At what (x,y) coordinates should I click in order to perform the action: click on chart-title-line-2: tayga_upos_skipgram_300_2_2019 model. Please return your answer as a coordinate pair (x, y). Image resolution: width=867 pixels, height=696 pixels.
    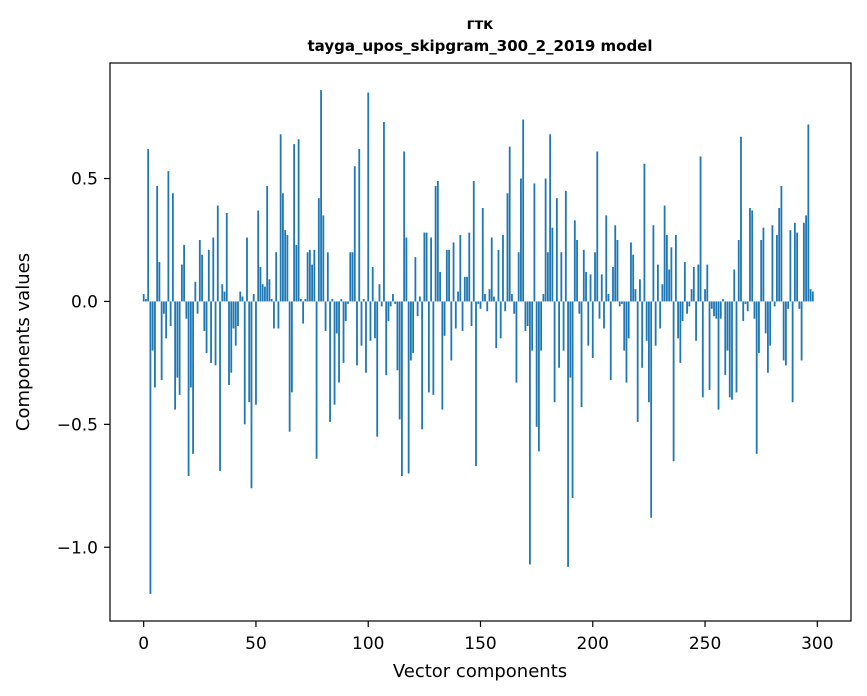
    Looking at the image, I should click on (480, 46).